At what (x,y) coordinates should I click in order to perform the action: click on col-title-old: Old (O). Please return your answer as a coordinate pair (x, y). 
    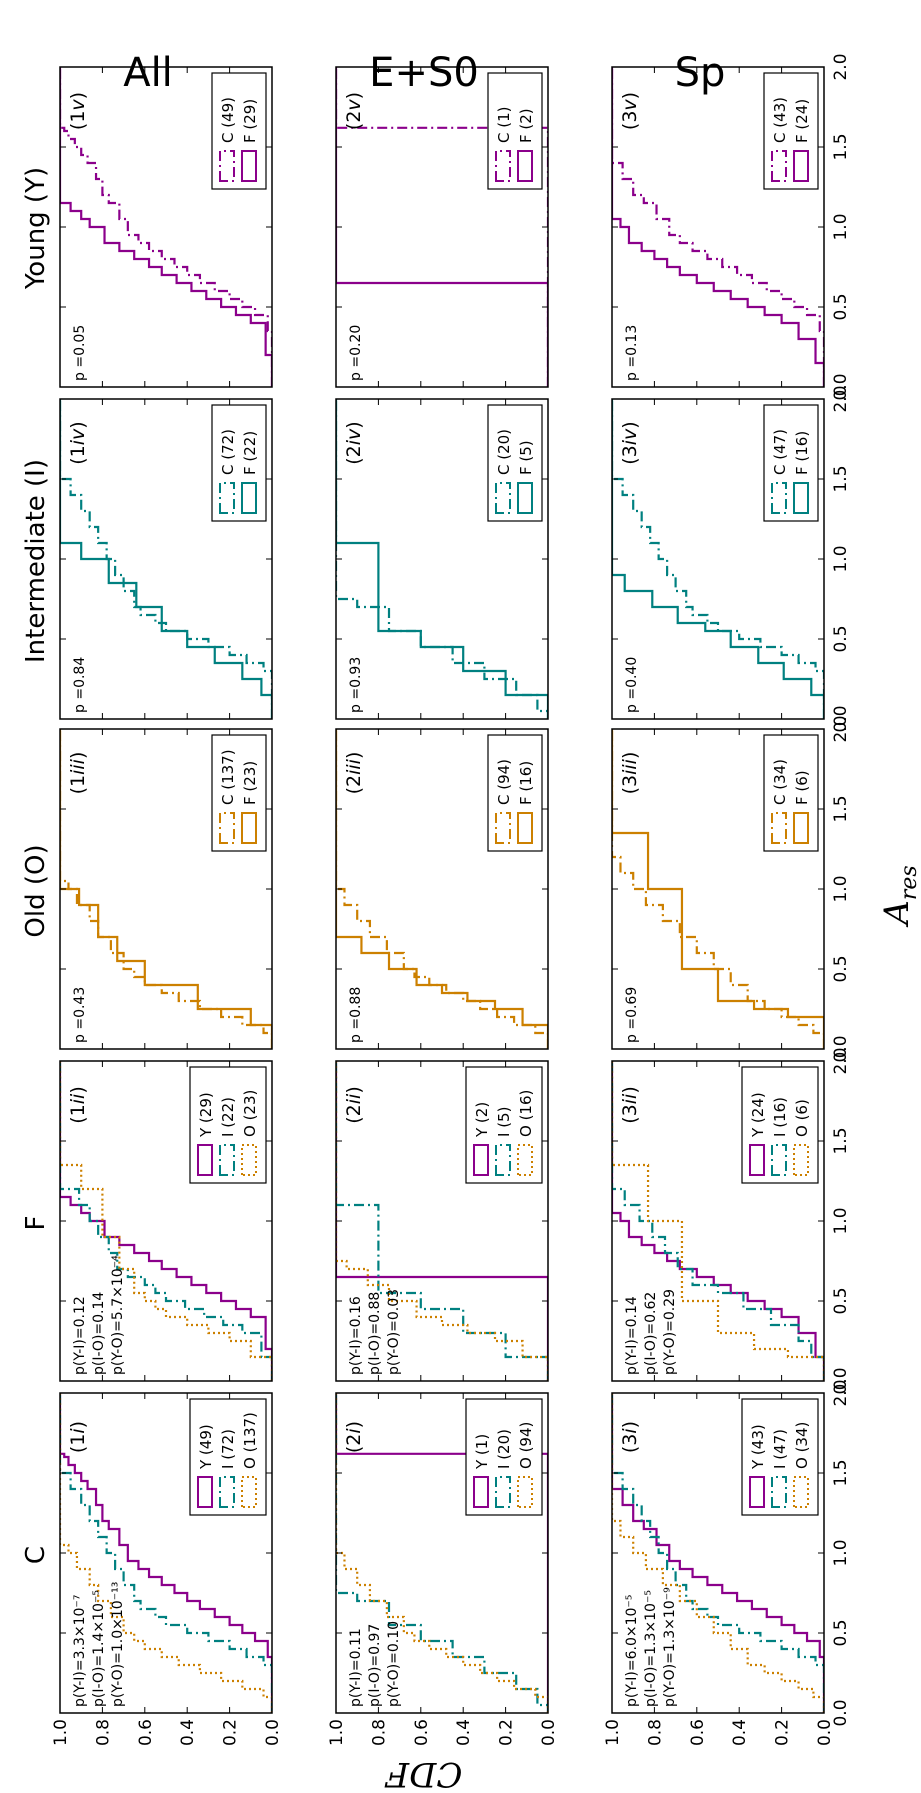
    Looking at the image, I should click on (36, 890).